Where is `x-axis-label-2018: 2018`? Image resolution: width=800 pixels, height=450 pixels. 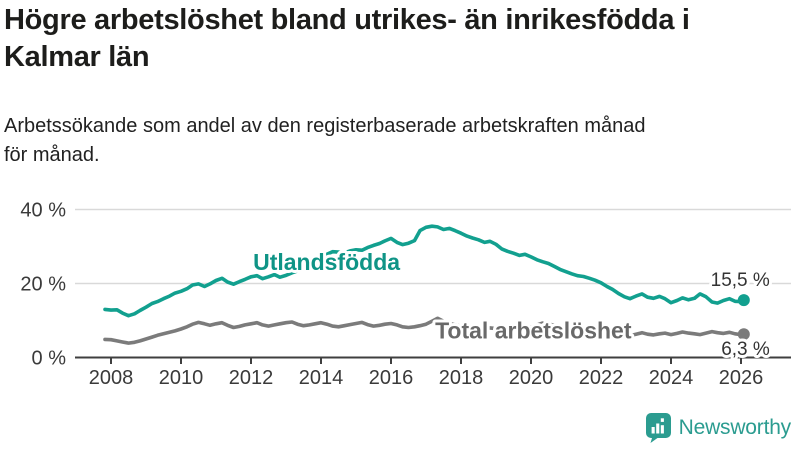
x-axis-label-2018: 2018 is located at coordinates (461, 378).